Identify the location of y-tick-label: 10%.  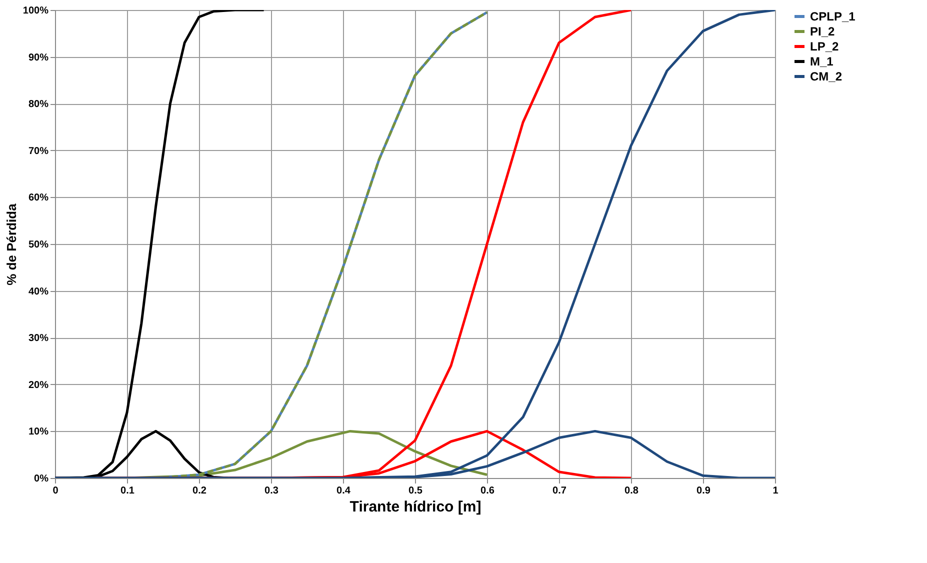
(38, 432).